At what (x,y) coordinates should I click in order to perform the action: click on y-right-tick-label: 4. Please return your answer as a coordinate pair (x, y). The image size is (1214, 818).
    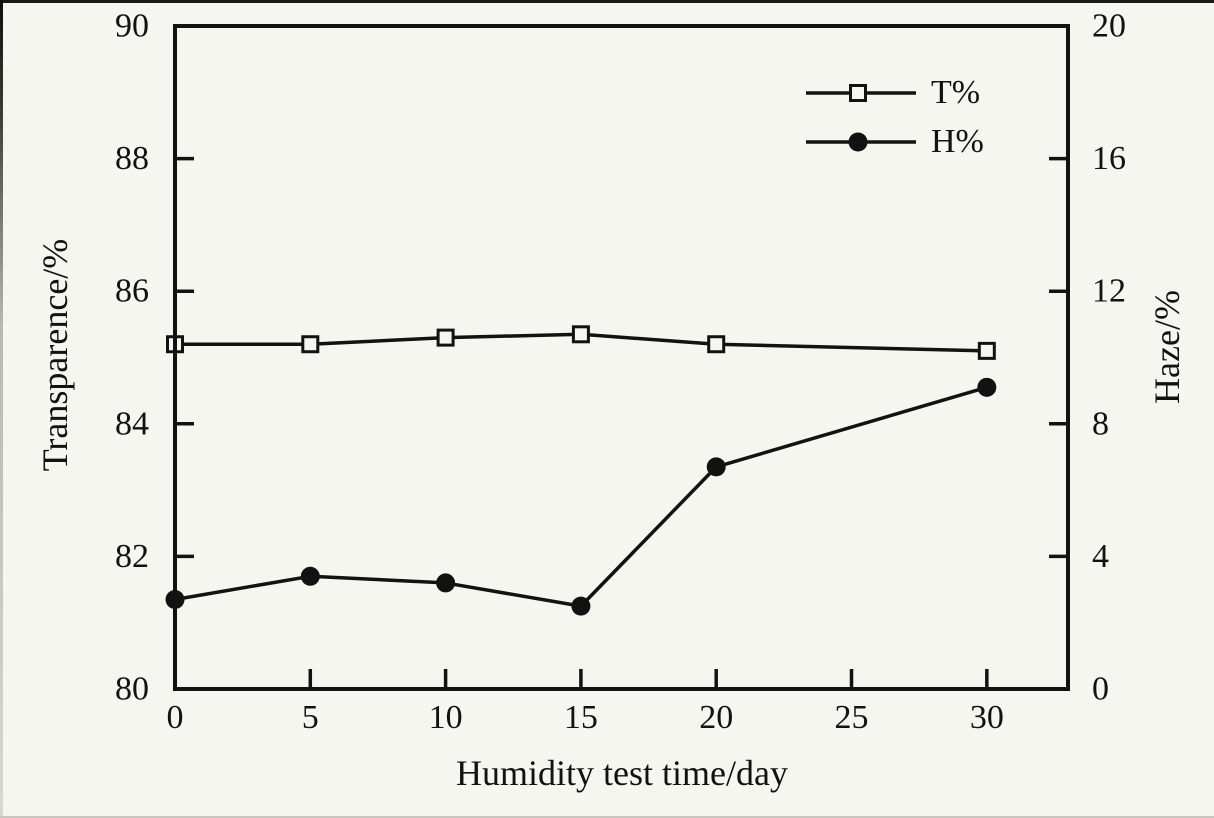
    Looking at the image, I should click on (1100, 556).